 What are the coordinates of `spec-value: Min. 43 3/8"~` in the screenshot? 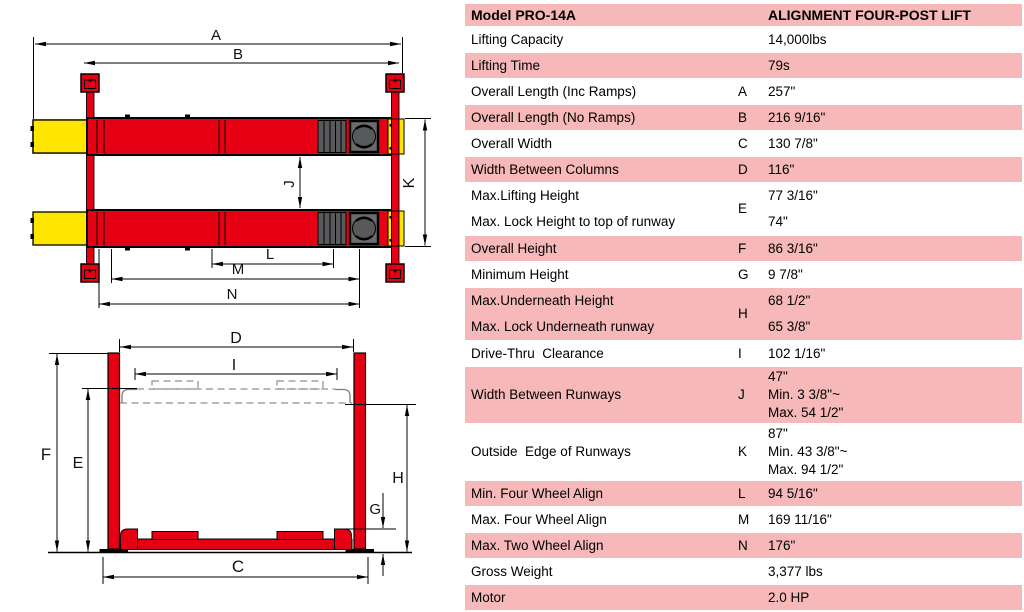 It's located at (808, 451).